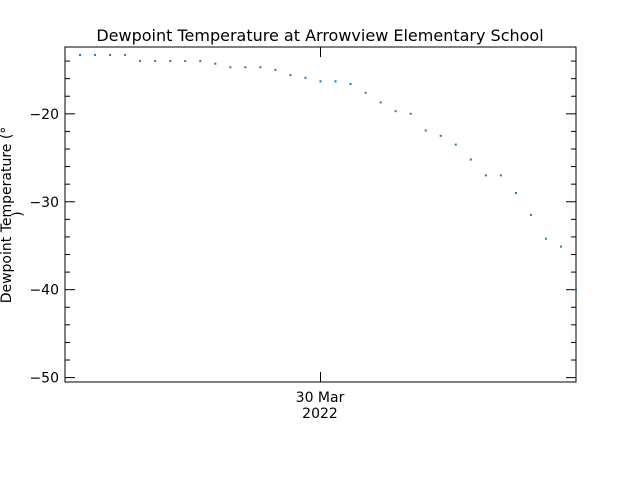 The height and width of the screenshot is (480, 640). What do you see at coordinates (320, 398) in the screenshot?
I see `x-tick-label-date: 30 Mar` at bounding box center [320, 398].